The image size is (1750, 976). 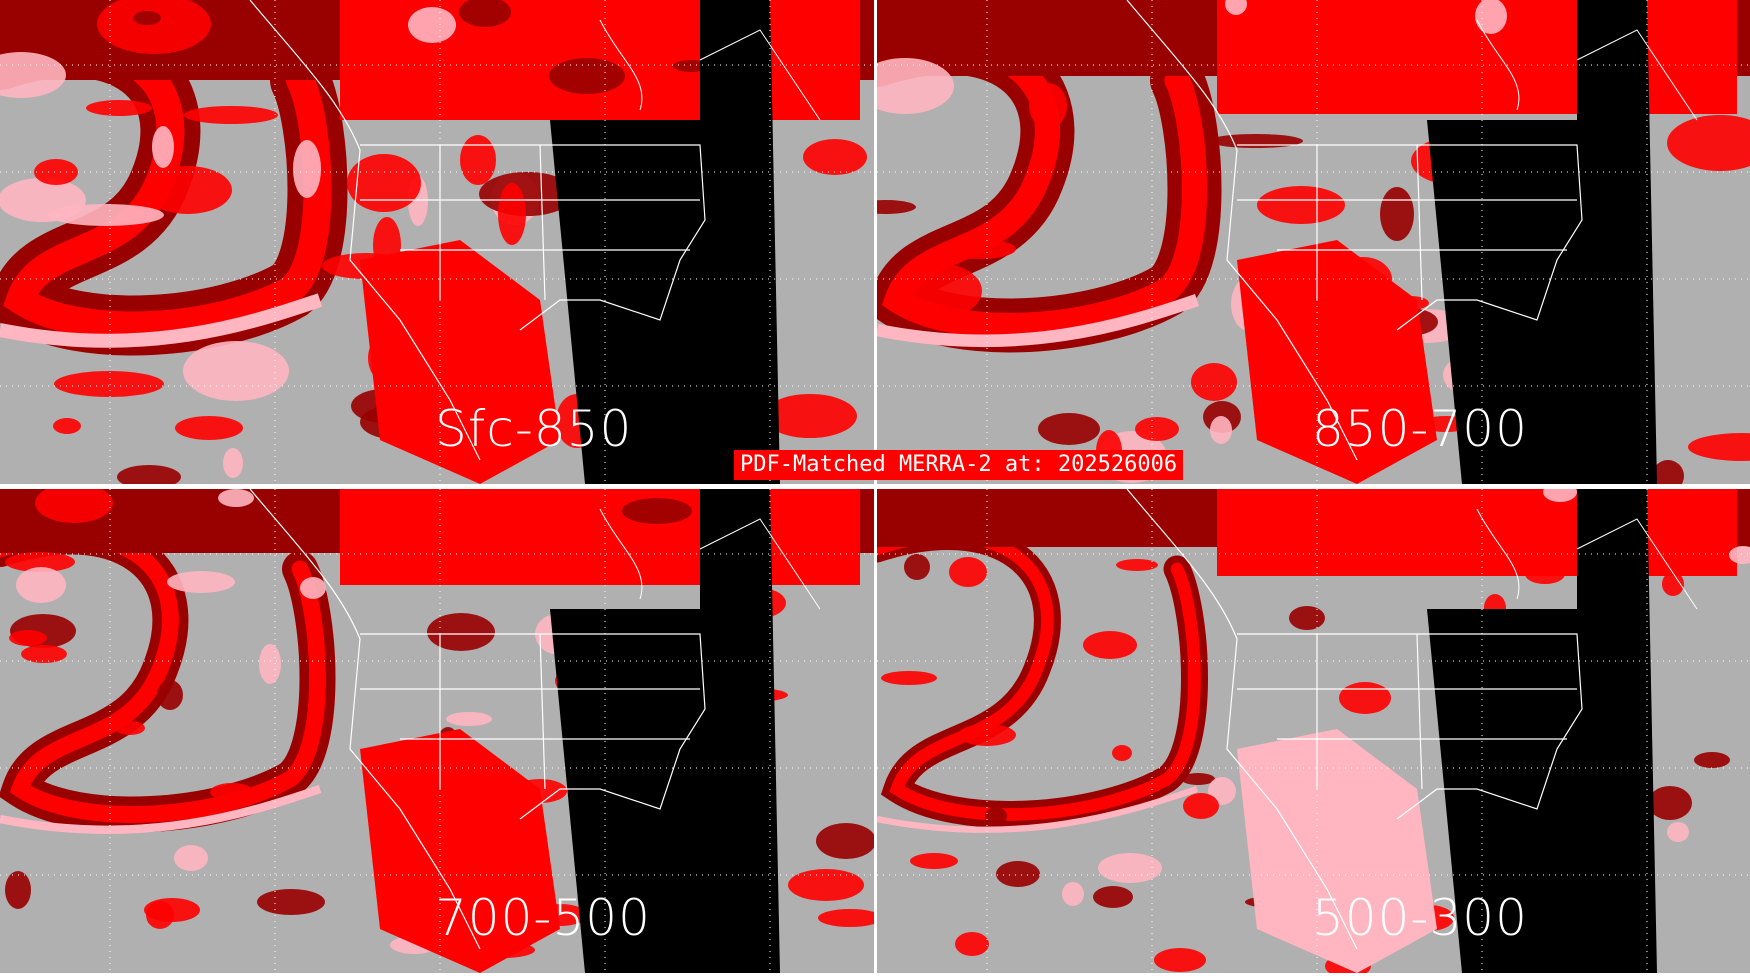 What do you see at coordinates (534, 429) in the screenshot?
I see `panel-label: Sfc-850` at bounding box center [534, 429].